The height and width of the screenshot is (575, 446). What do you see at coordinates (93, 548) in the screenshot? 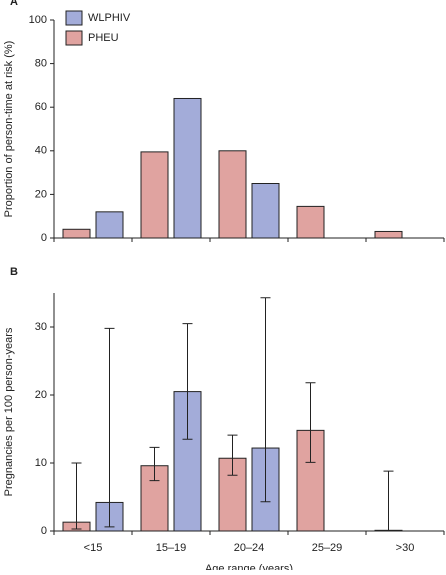
I see `x-tick-label: <15` at bounding box center [93, 548].